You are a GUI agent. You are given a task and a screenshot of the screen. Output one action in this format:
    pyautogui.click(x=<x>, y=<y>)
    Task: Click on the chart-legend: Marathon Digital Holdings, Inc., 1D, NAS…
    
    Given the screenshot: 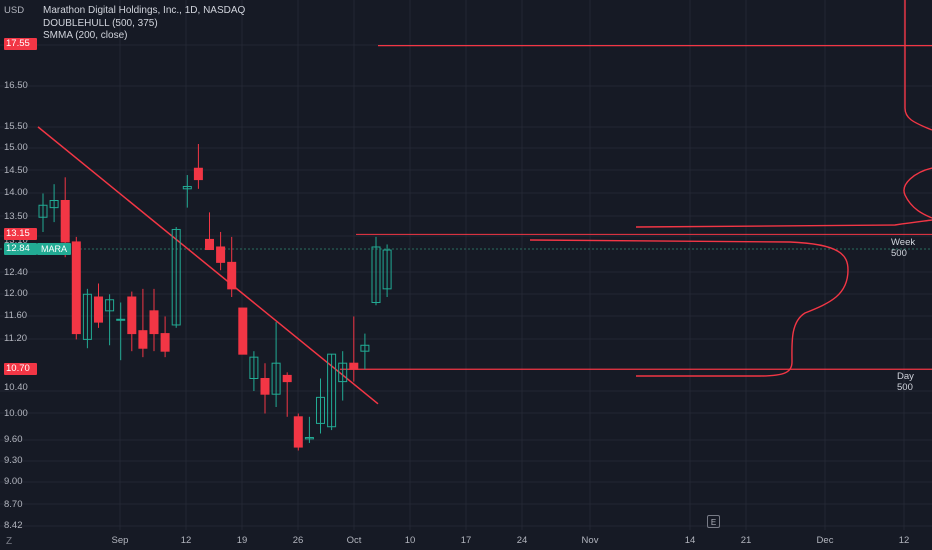 What is the action you would take?
    pyautogui.click(x=144, y=24)
    